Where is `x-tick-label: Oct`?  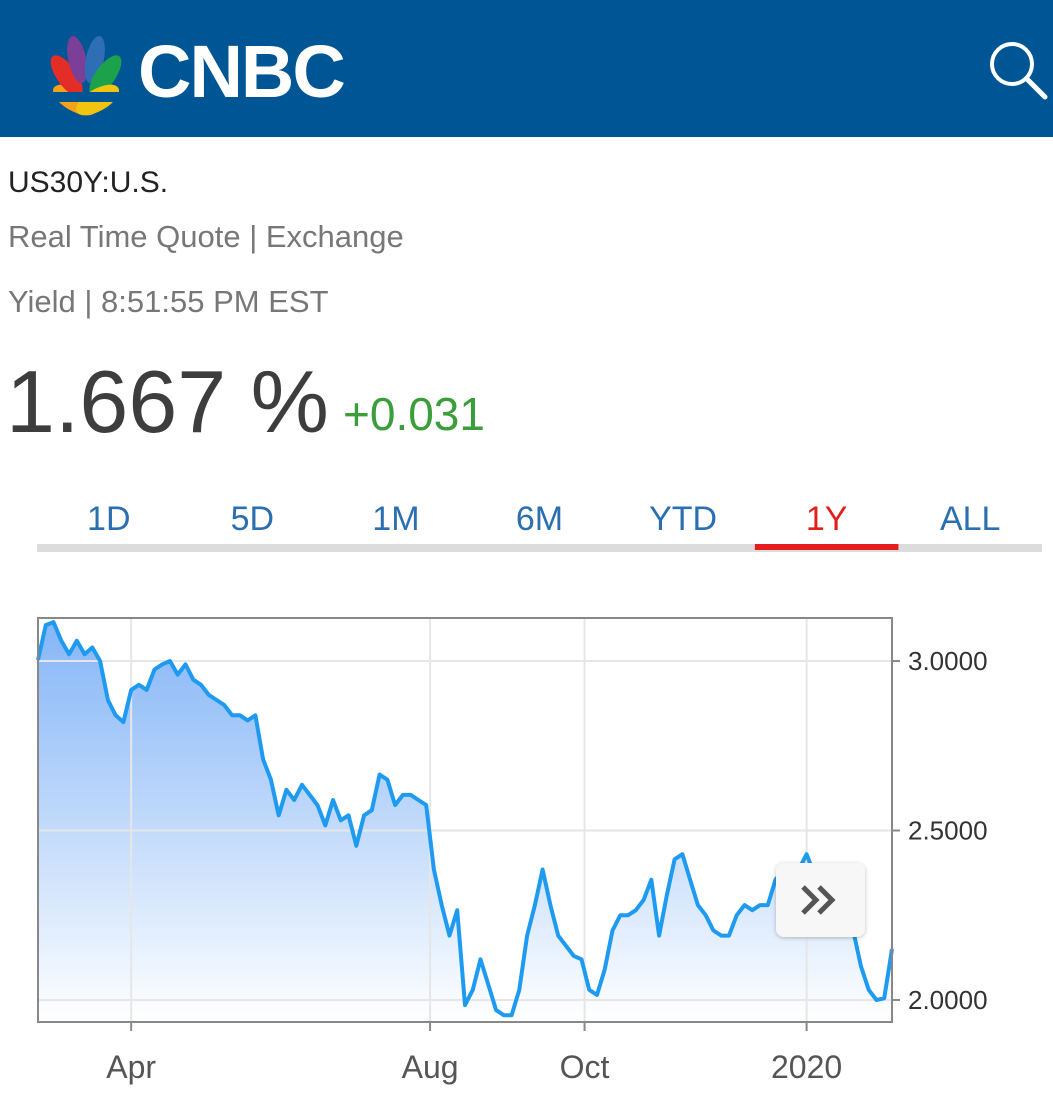 x-tick-label: Oct is located at coordinates (585, 1067).